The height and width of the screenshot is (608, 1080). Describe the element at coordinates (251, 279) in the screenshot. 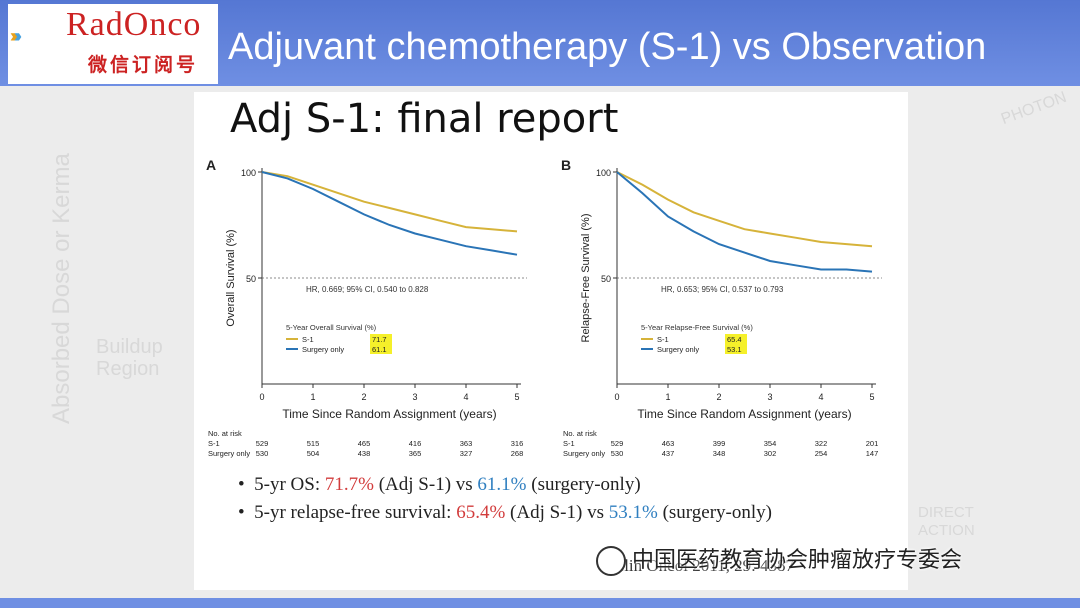

I see `panel-a-y-tick-label: 50` at that location.